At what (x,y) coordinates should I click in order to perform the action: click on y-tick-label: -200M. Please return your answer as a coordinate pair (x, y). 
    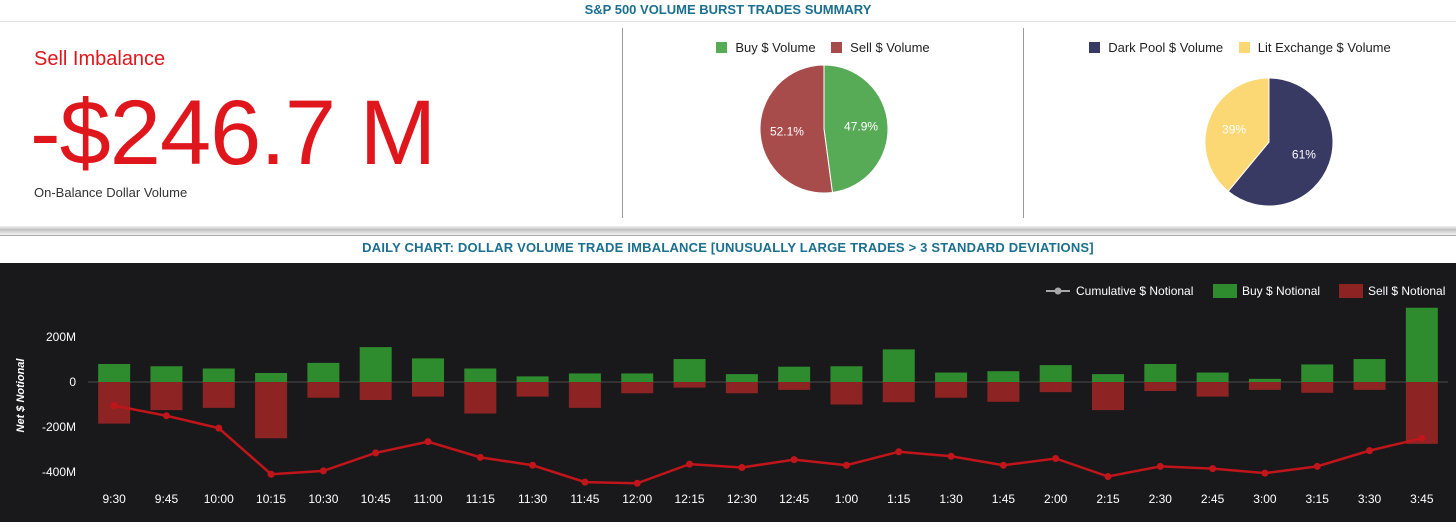
    Looking at the image, I should click on (59, 427).